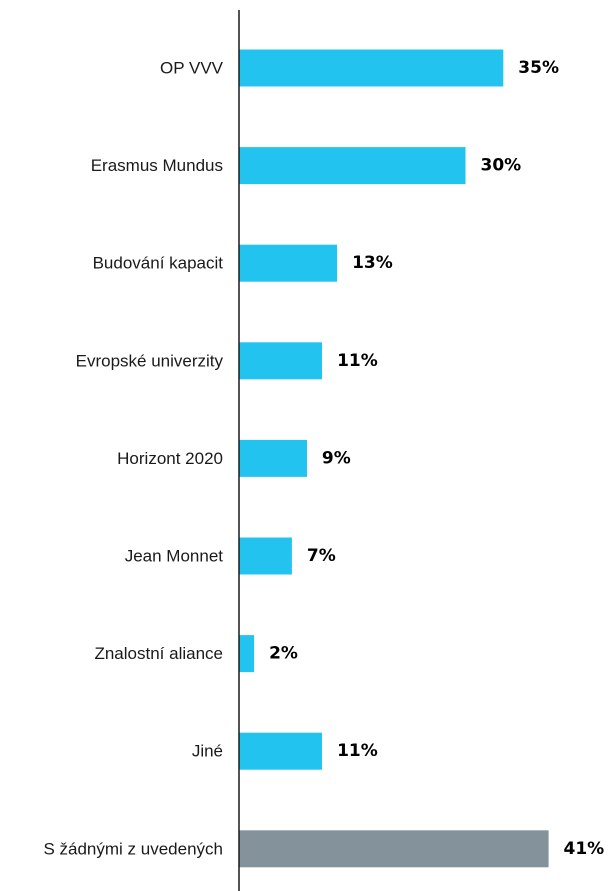 This screenshot has width=611, height=891. Describe the element at coordinates (321, 556) in the screenshot. I see `value-label: 7%` at that location.